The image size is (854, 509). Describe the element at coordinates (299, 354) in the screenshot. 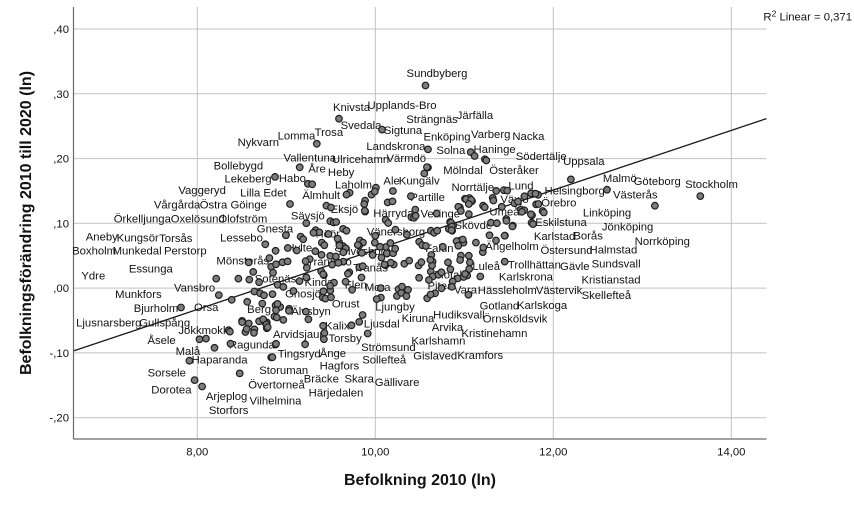

I see `svg-text: Tingsryd` at that location.